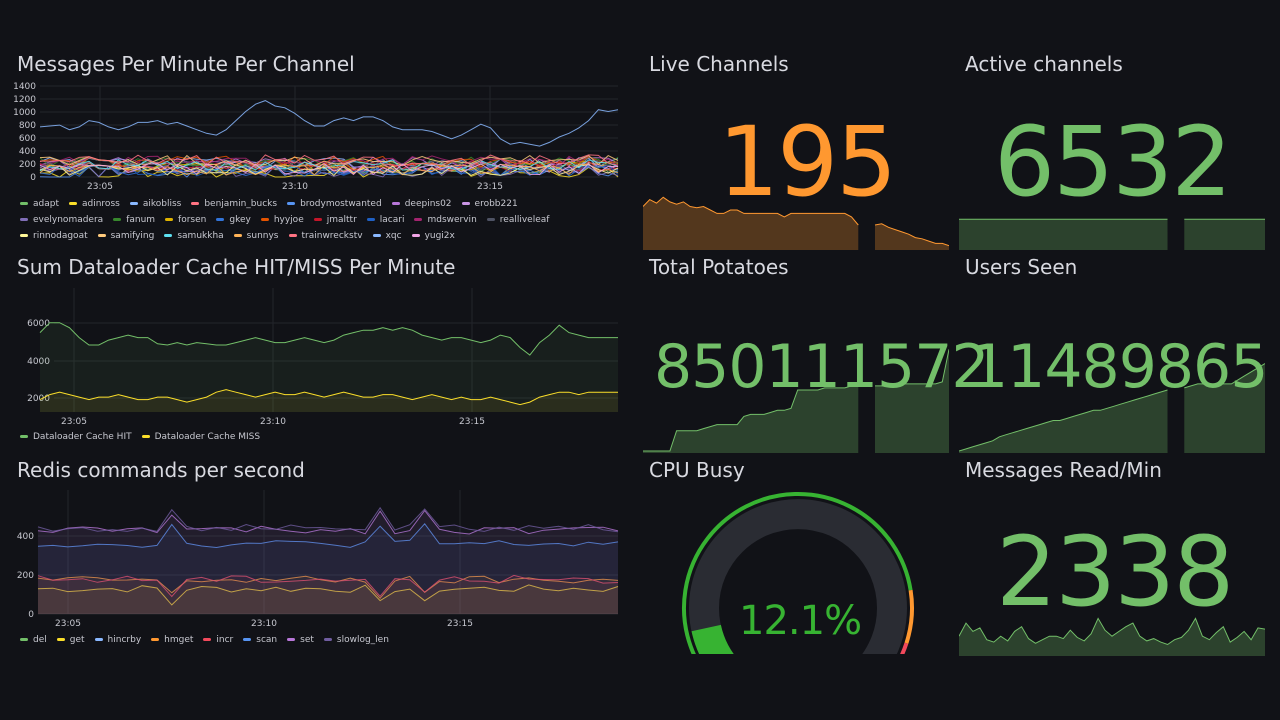 The width and height of the screenshot is (1280, 720). What do you see at coordinates (100, 187) in the screenshot?
I see `x-tick-label: 23:05` at bounding box center [100, 187].